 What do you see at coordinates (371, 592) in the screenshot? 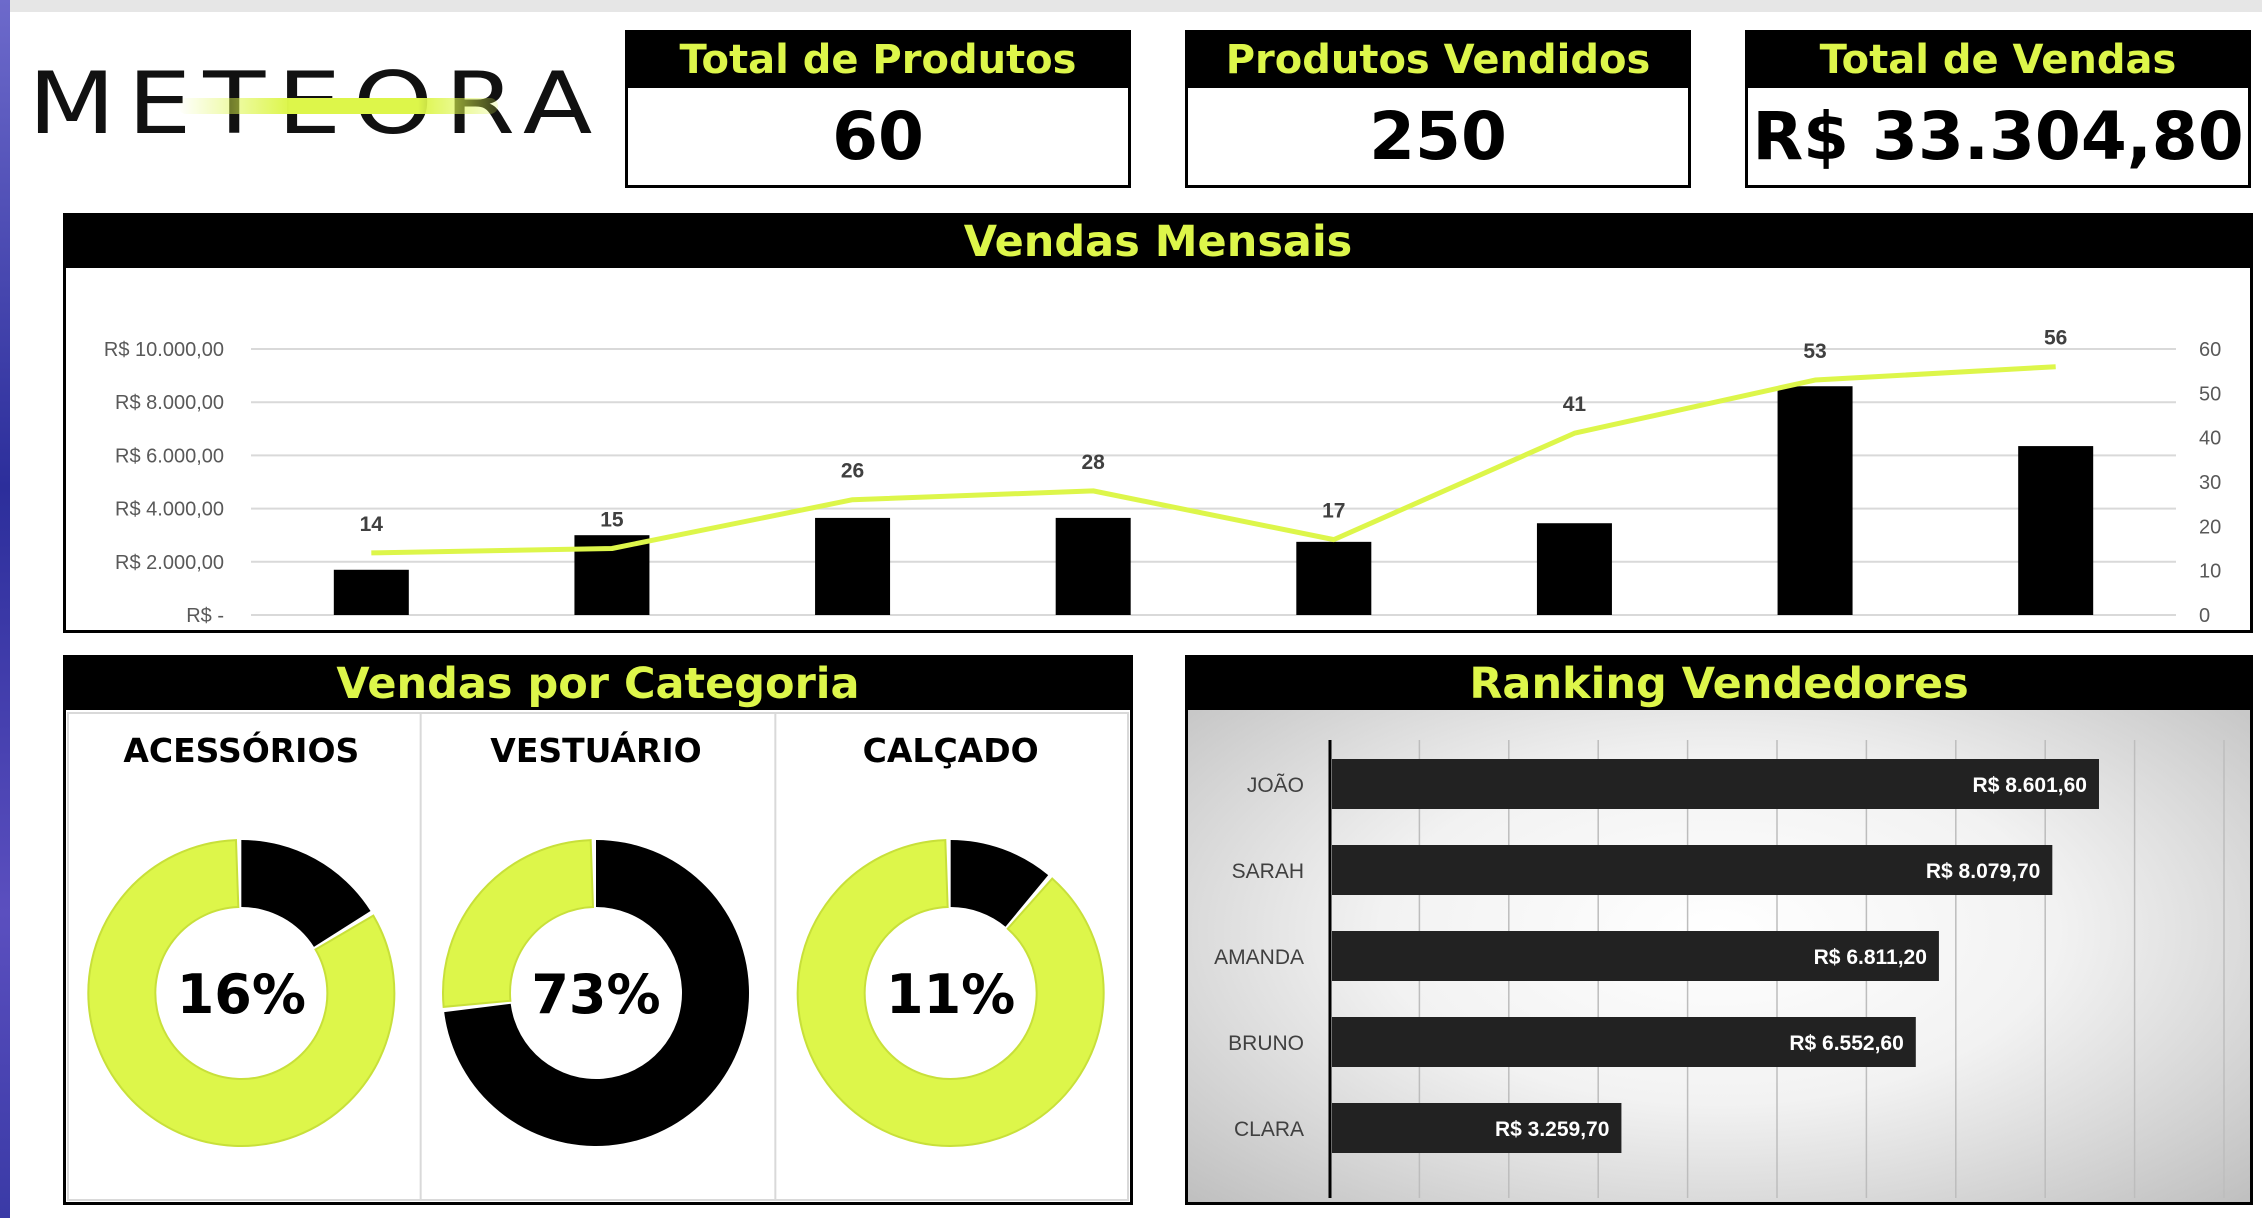
I see `bar-jan` at bounding box center [371, 592].